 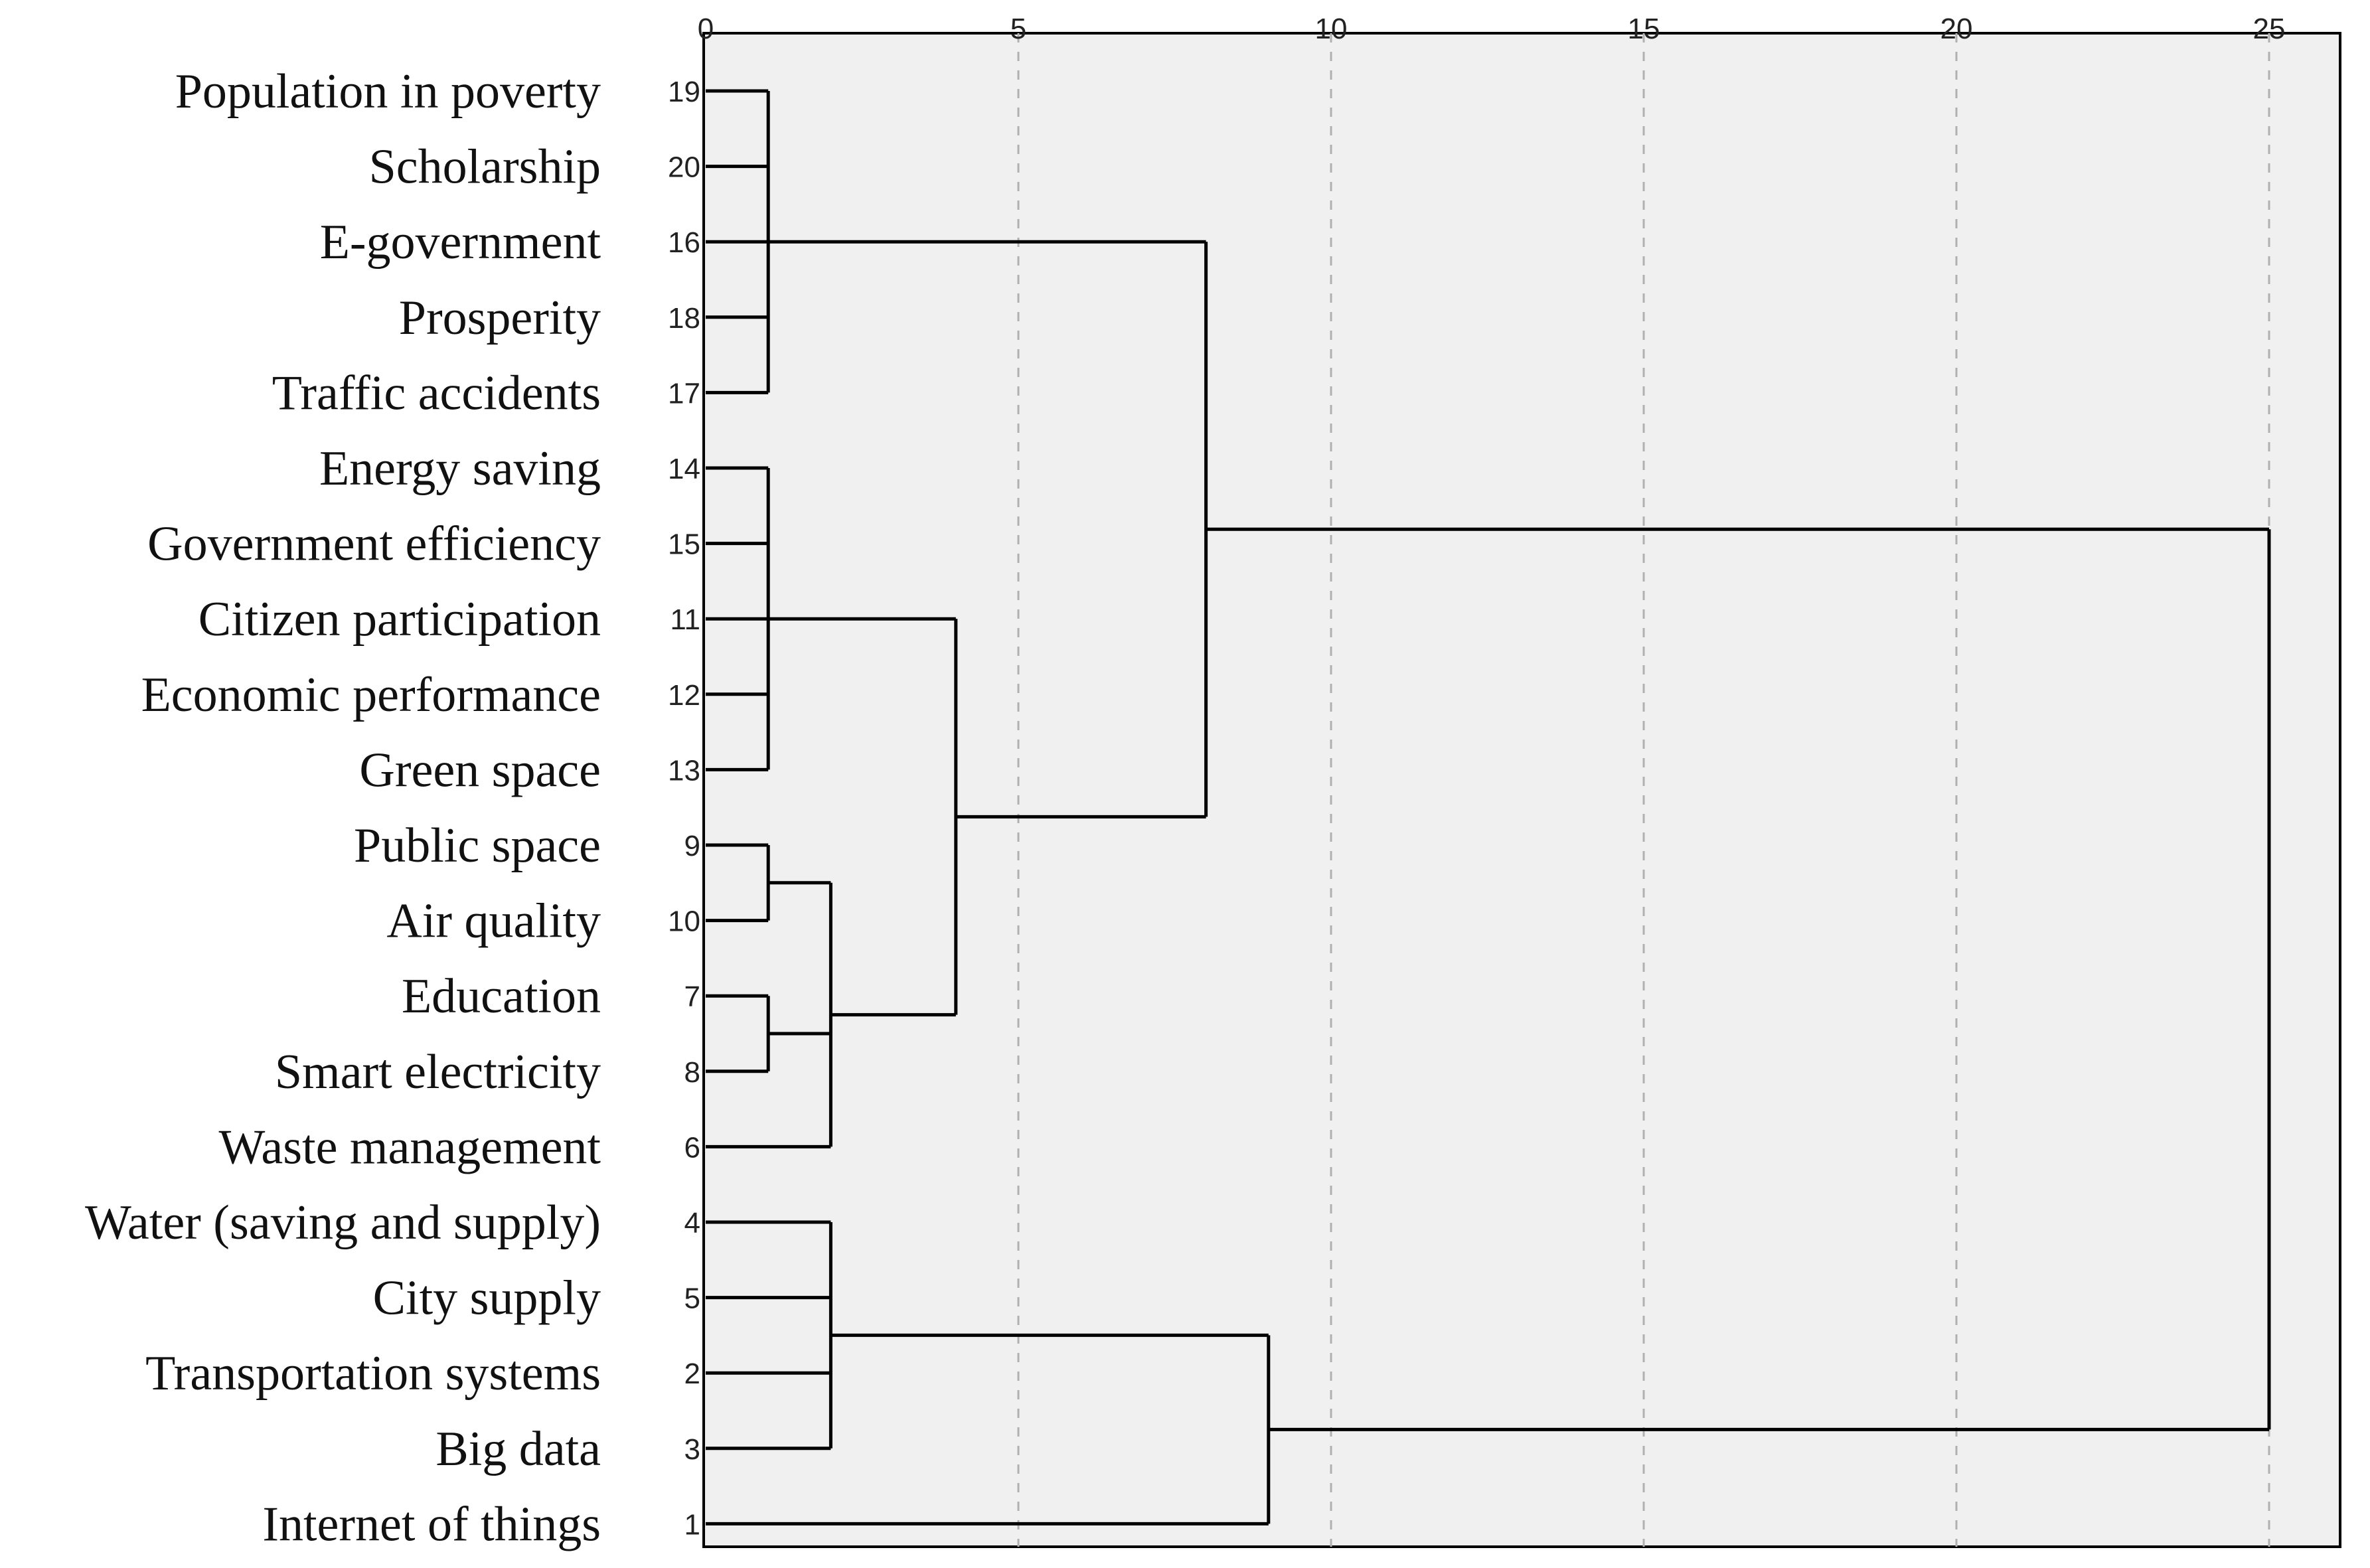 I want to click on leaf-label: E-government, so click(x=460, y=243).